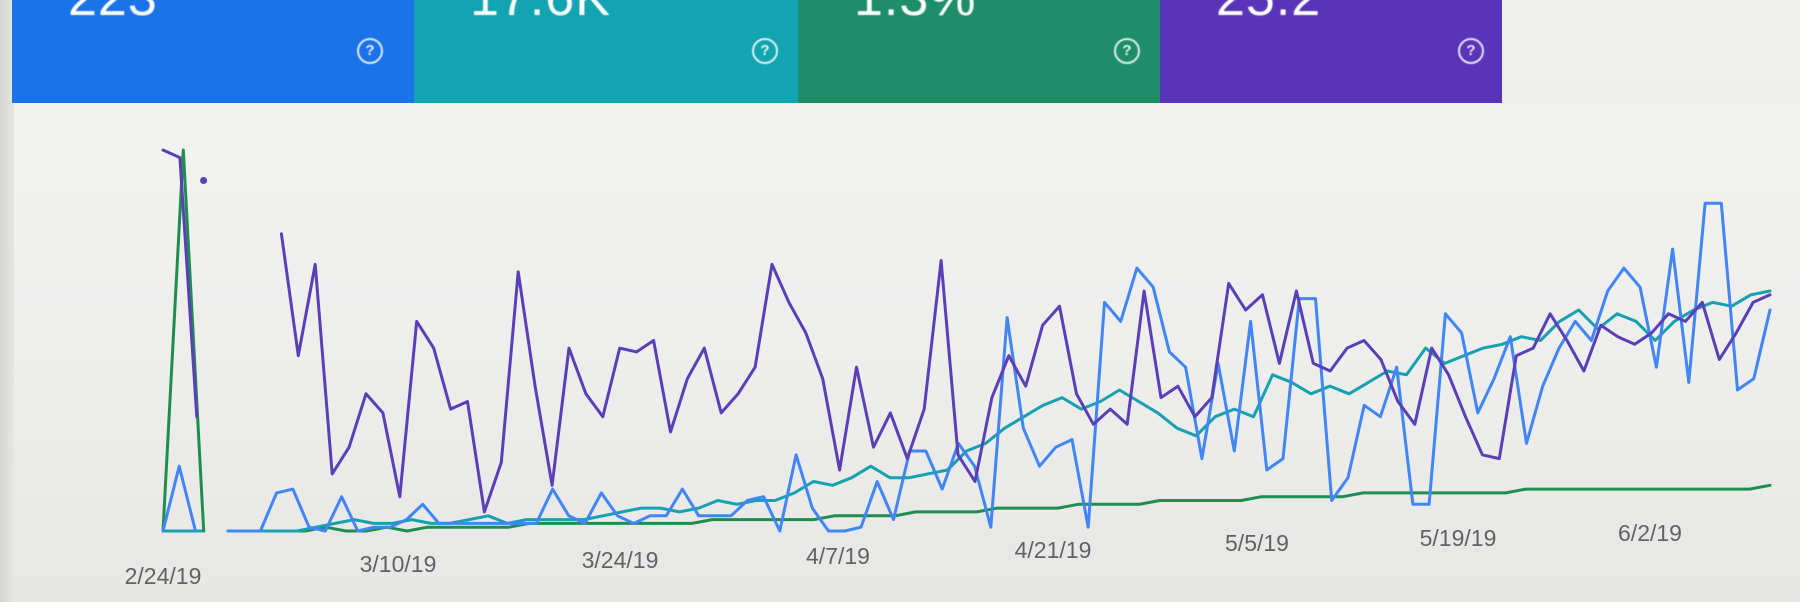  Describe the element at coordinates (1331, 51) in the screenshot. I see `metric-card-position: 25.2 ?` at that location.